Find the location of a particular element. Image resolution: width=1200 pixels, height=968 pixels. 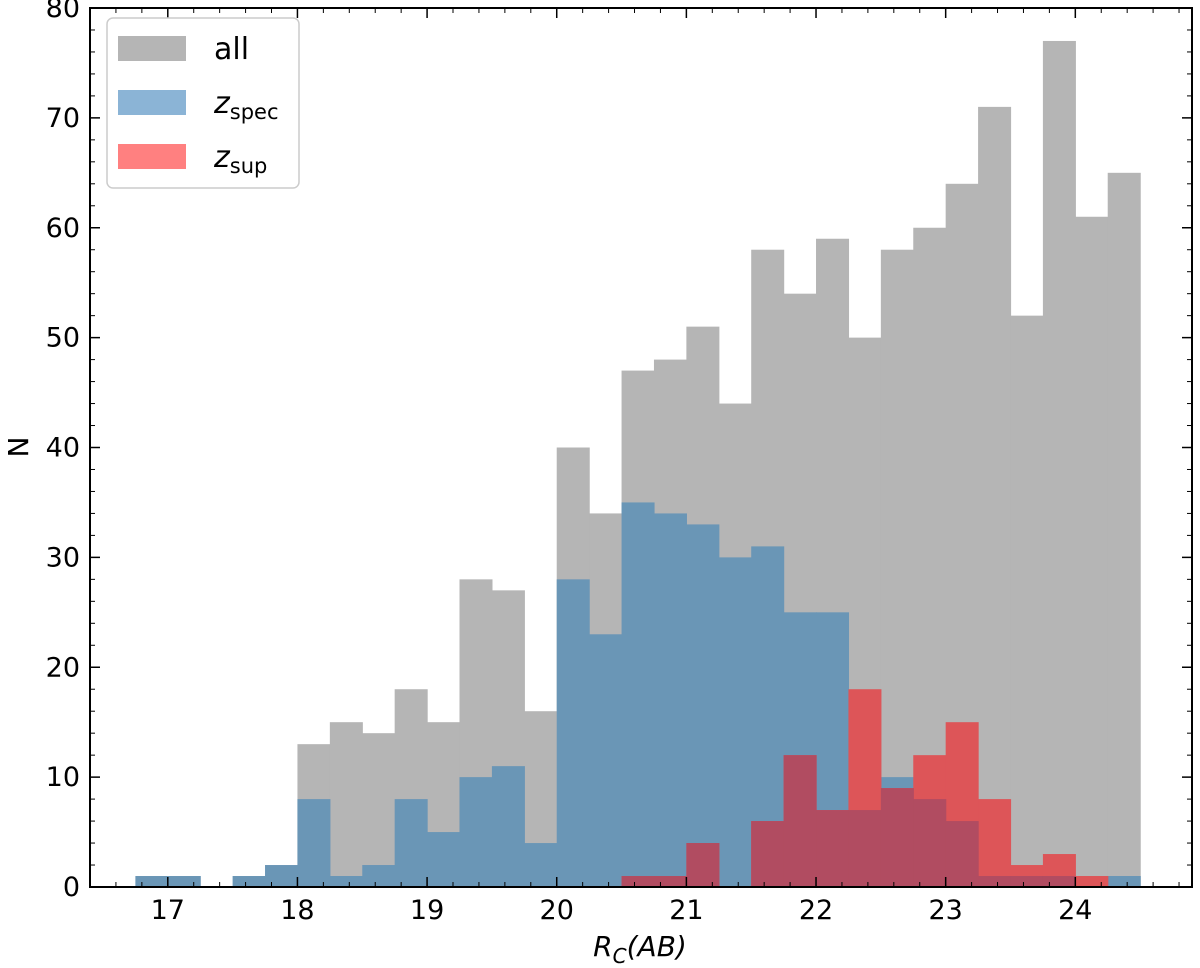

y-tick-label-40: 40 is located at coordinates (63, 448).